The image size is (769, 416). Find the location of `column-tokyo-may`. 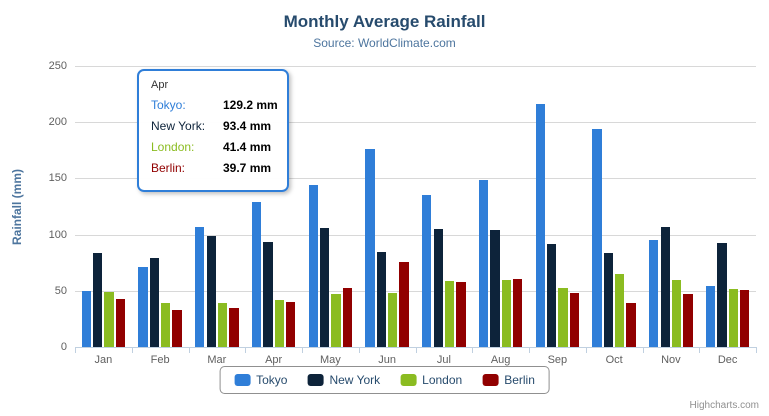

column-tokyo-may is located at coordinates (313, 266).